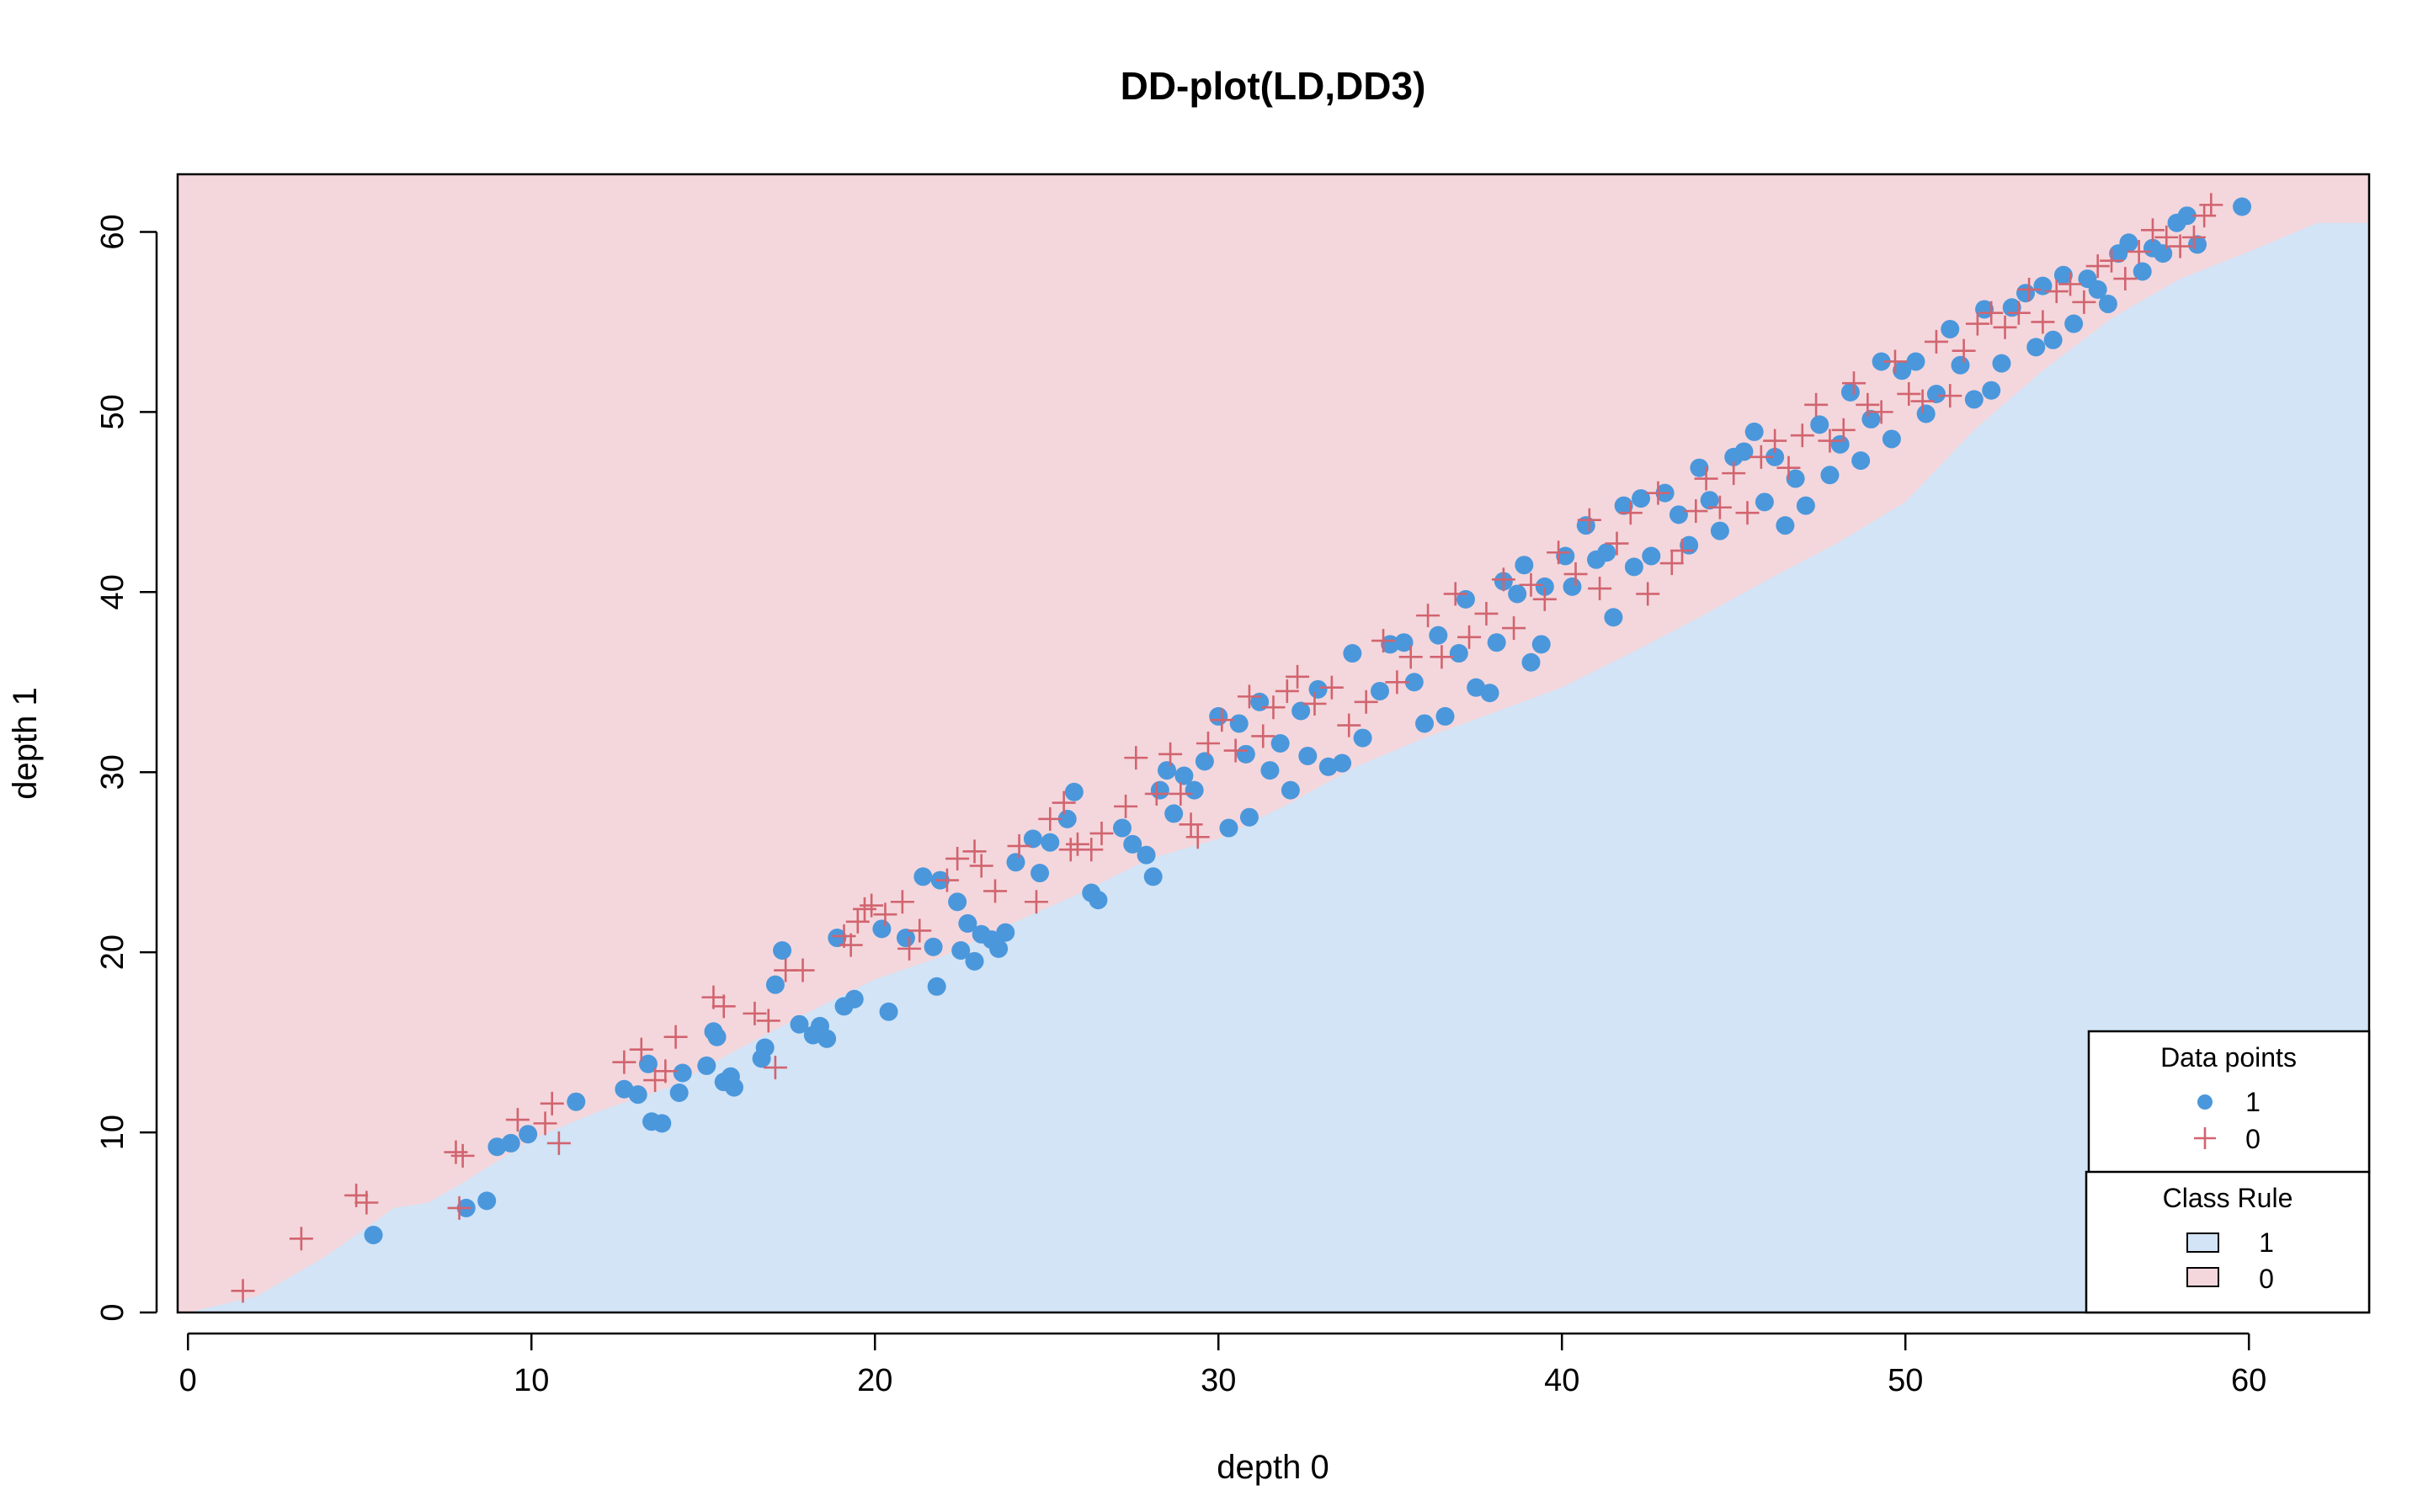 The height and width of the screenshot is (1512, 2423). What do you see at coordinates (2249, 1381) in the screenshot?
I see `x-tick-label: 60` at bounding box center [2249, 1381].